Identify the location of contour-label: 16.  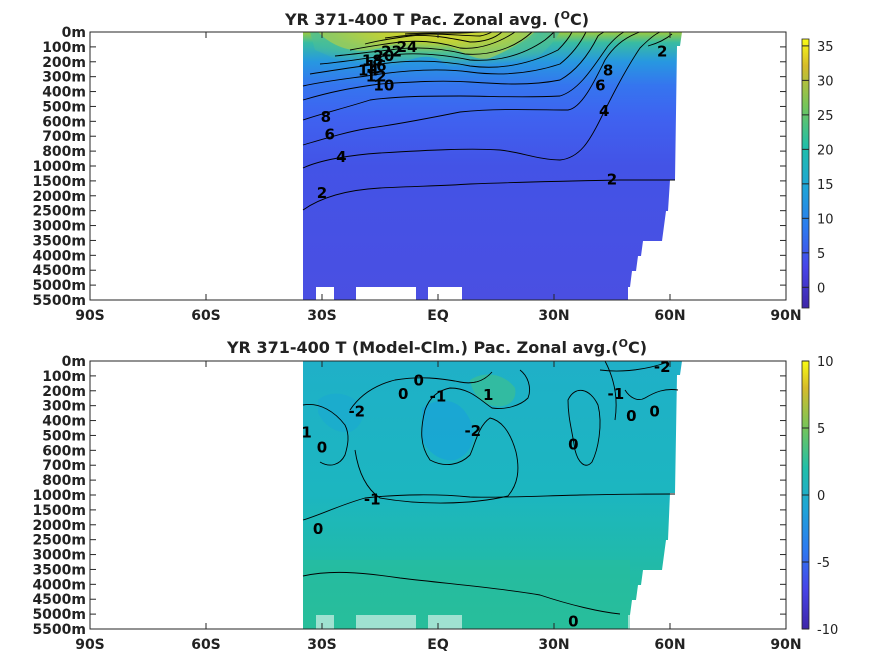
(376, 66).